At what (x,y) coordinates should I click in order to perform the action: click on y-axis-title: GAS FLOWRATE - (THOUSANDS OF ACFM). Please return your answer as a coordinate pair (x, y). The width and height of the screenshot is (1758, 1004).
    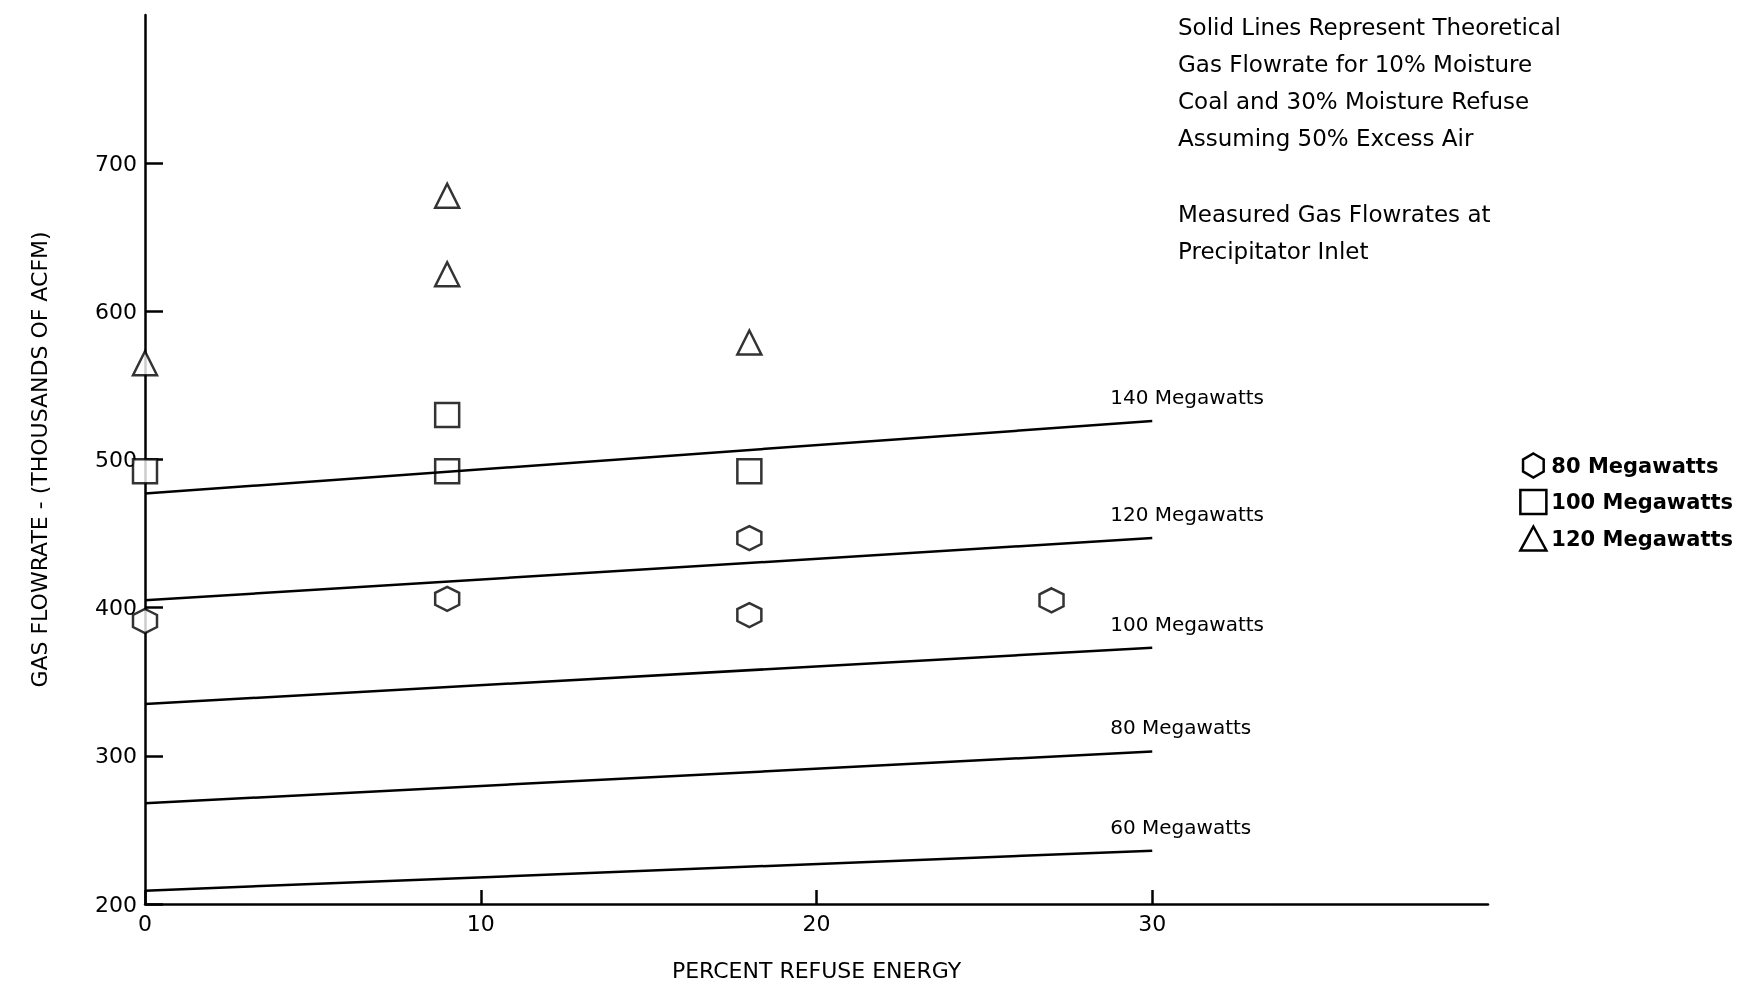
    Looking at the image, I should click on (39, 459).